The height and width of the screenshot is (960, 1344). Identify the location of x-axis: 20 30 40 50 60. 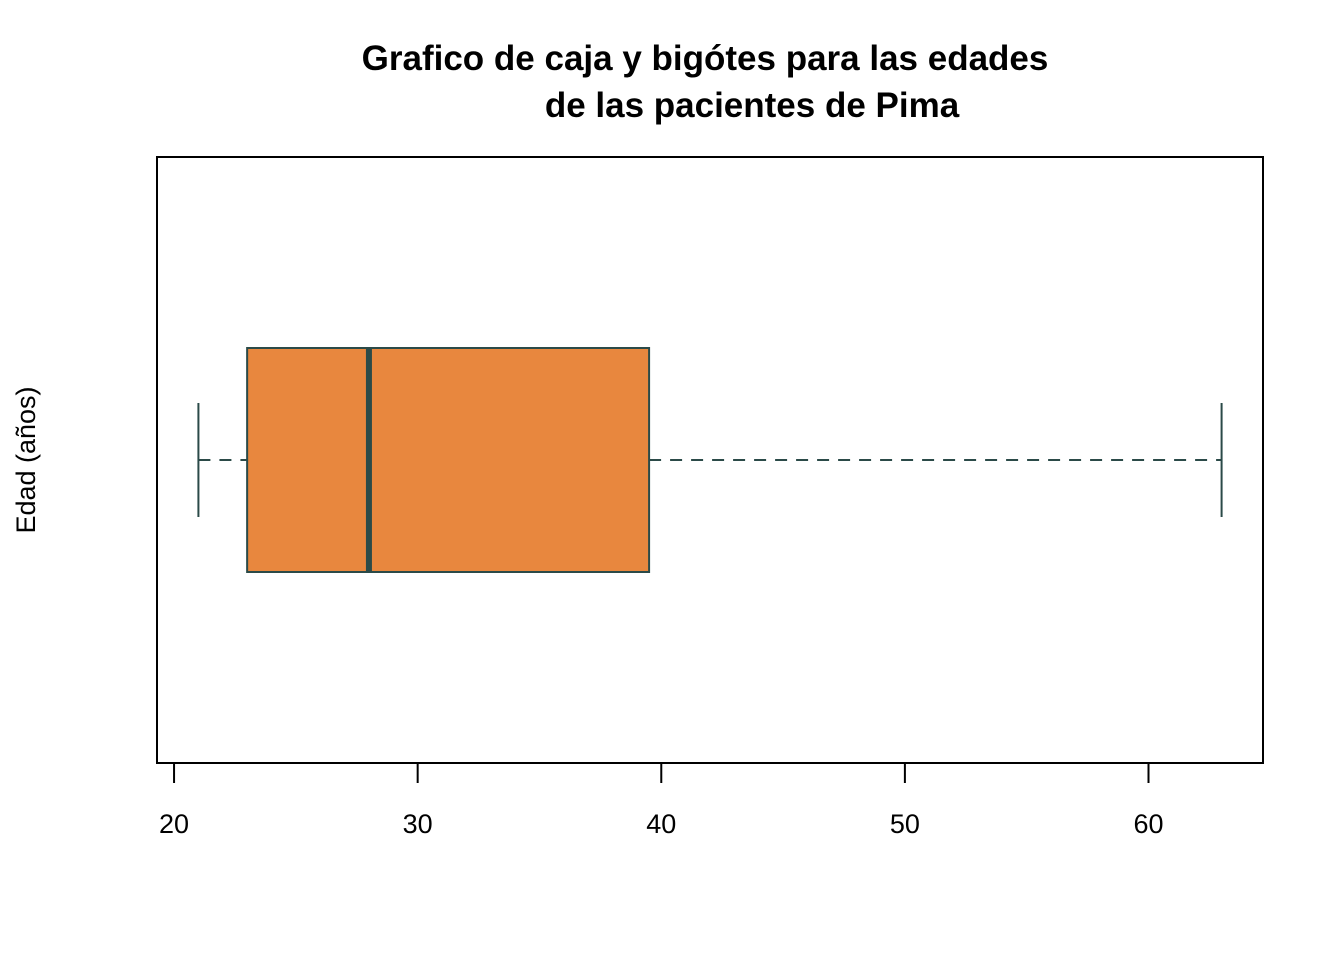
(661, 800).